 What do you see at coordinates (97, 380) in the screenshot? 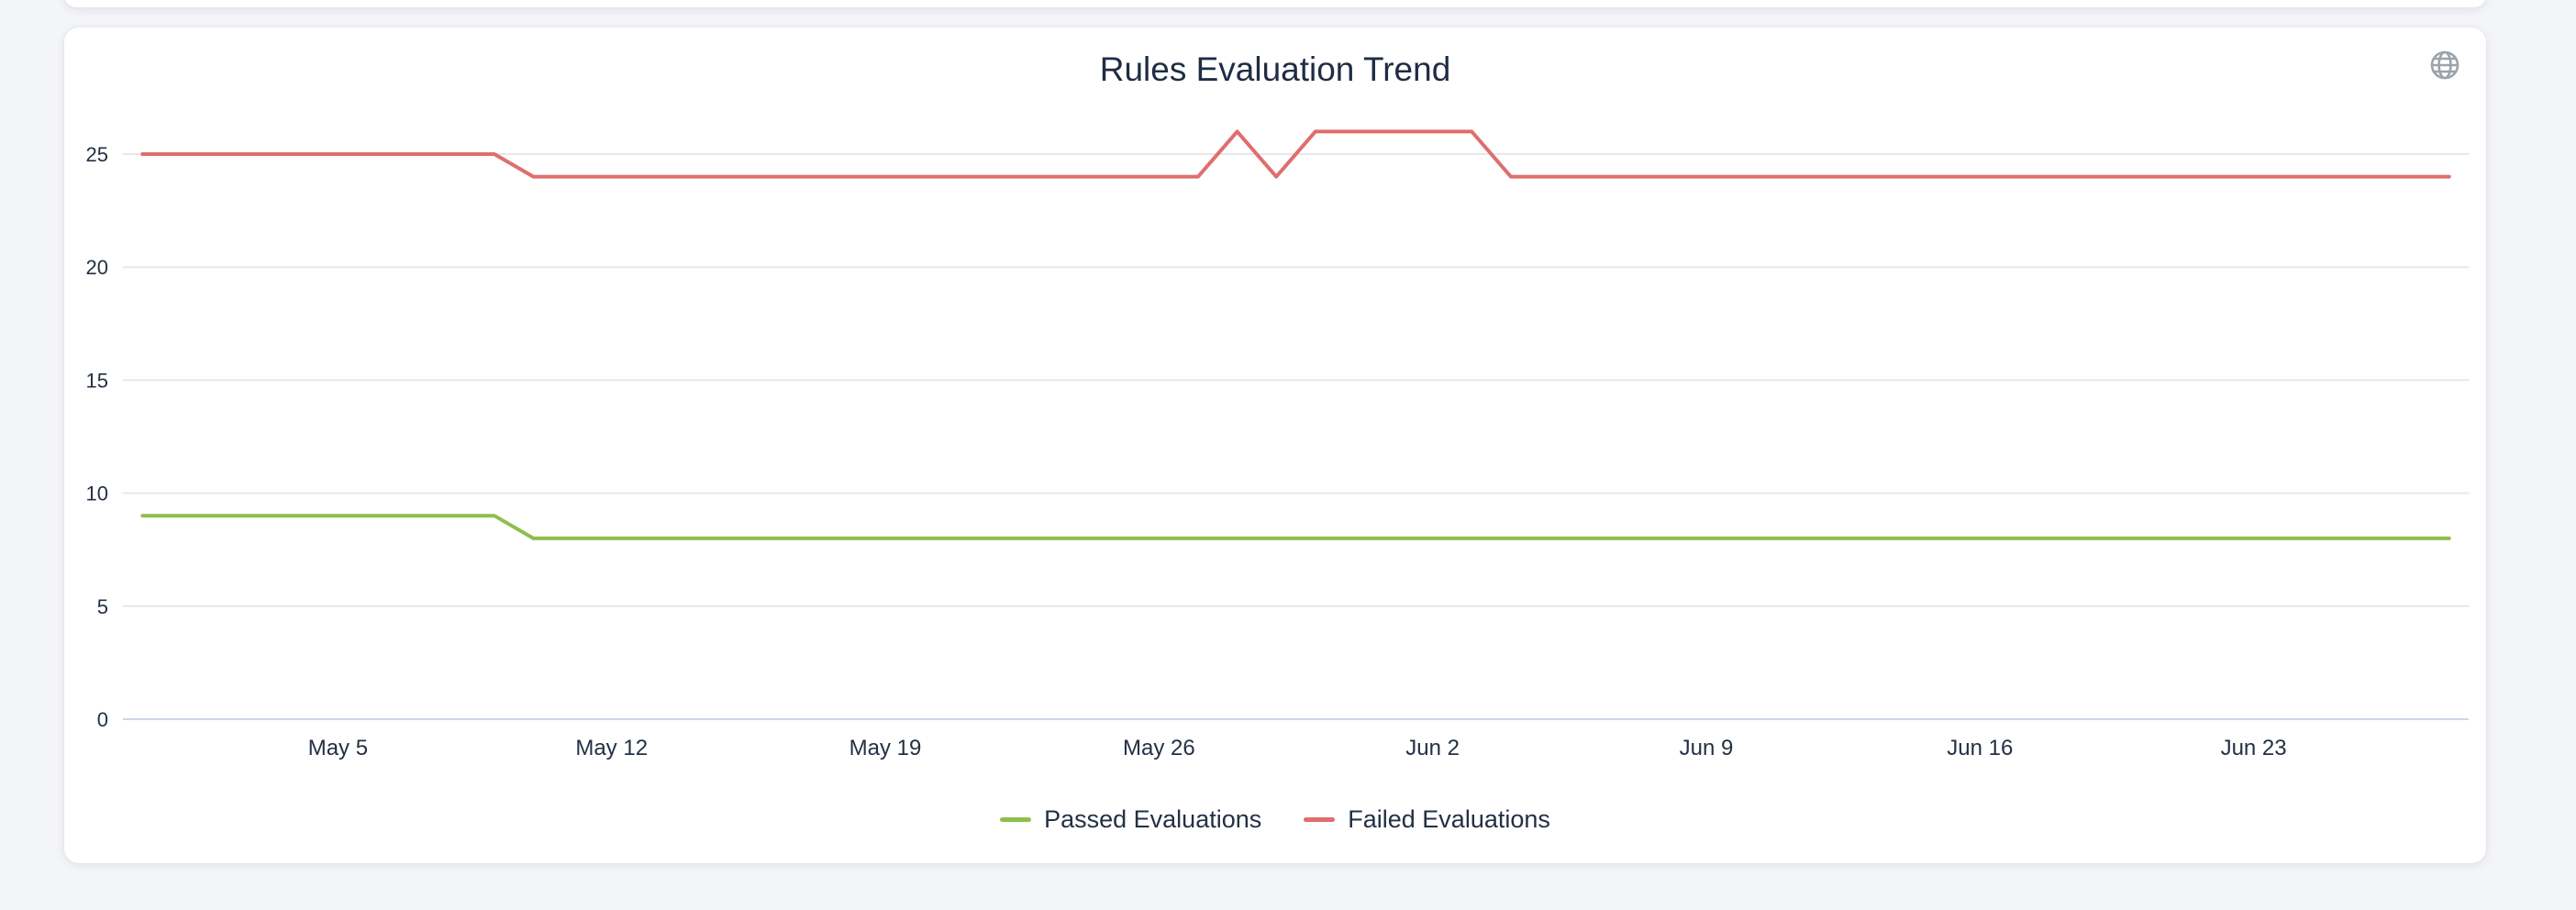
I see `y-axis-label: 15` at bounding box center [97, 380].